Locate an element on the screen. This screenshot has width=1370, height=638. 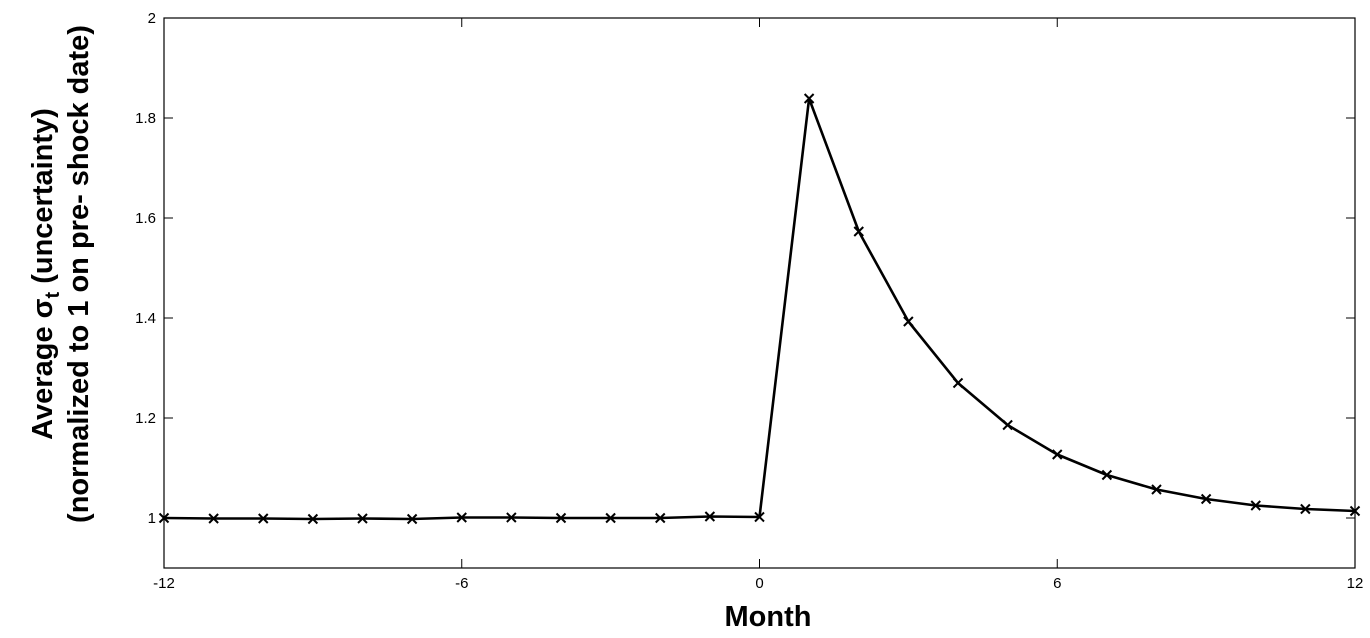
y-tick-label: 2 is located at coordinates (152, 18).